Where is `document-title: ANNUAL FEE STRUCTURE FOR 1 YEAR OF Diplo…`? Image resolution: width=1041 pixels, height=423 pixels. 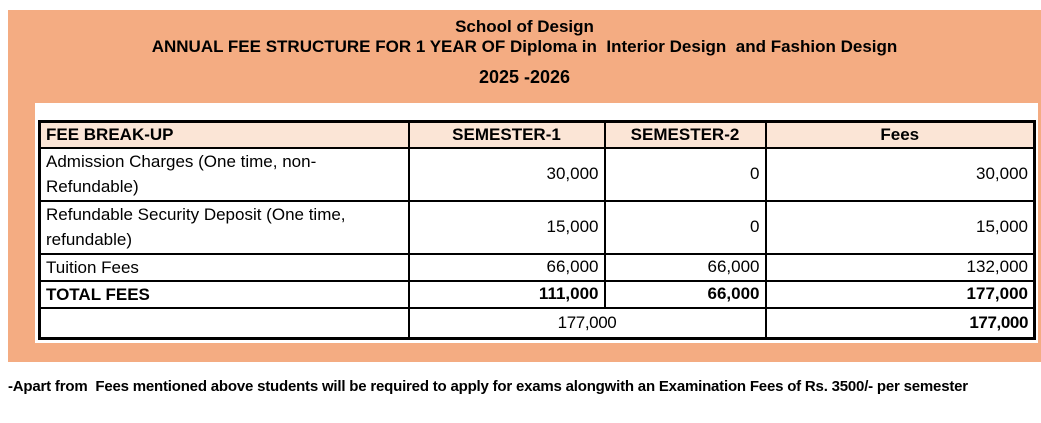 document-title: ANNUAL FEE STRUCTURE FOR 1 YEAR OF Diplo… is located at coordinates (524, 46).